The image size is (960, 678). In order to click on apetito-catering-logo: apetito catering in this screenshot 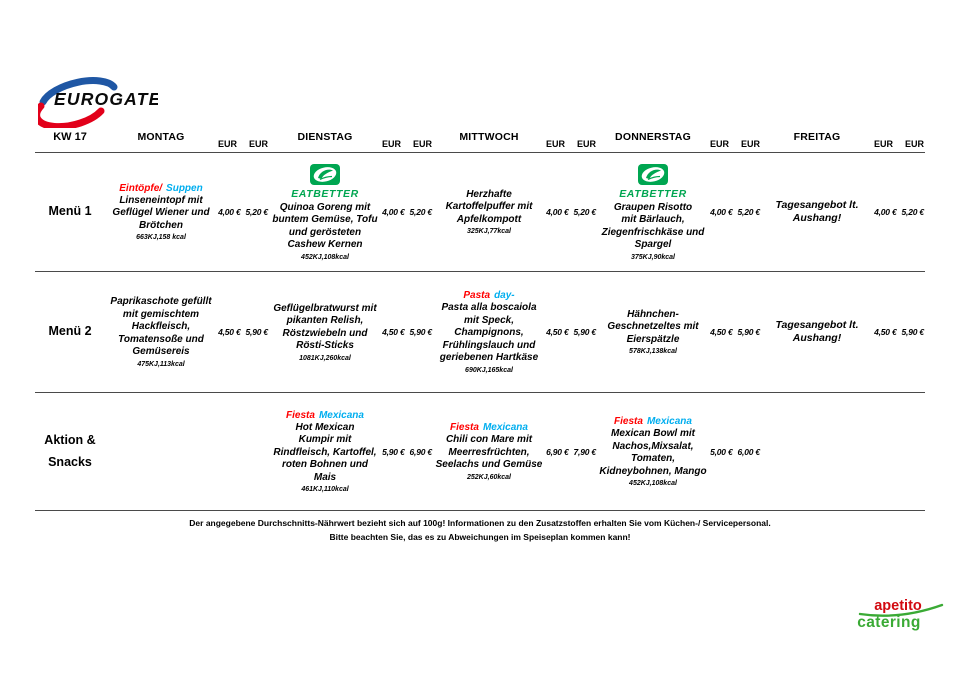, I will do `click(900, 616)`.